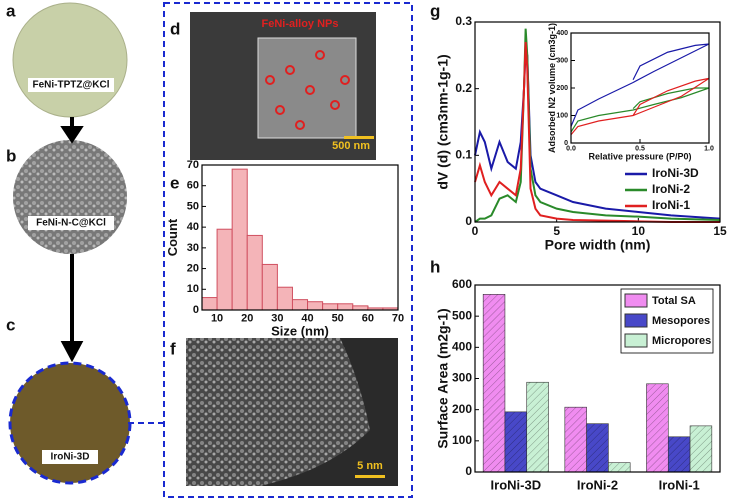 This screenshot has height=502, width=732. I want to click on x-tick-label: 60, so click(368, 319).